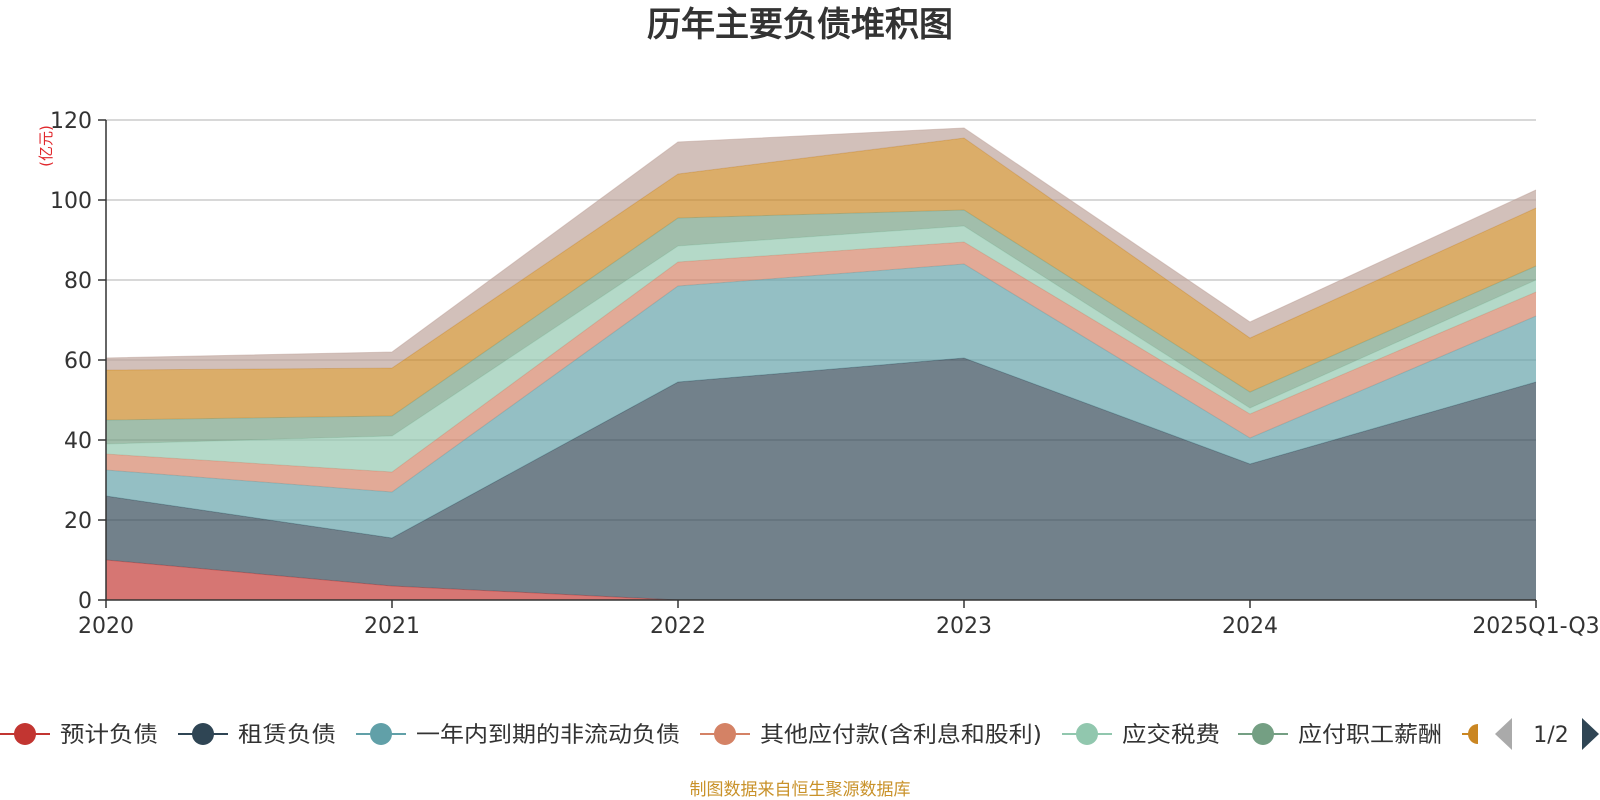 The image size is (1600, 800). Describe the element at coordinates (1503, 734) in the screenshot. I see `legend-prev-page-icon` at that location.